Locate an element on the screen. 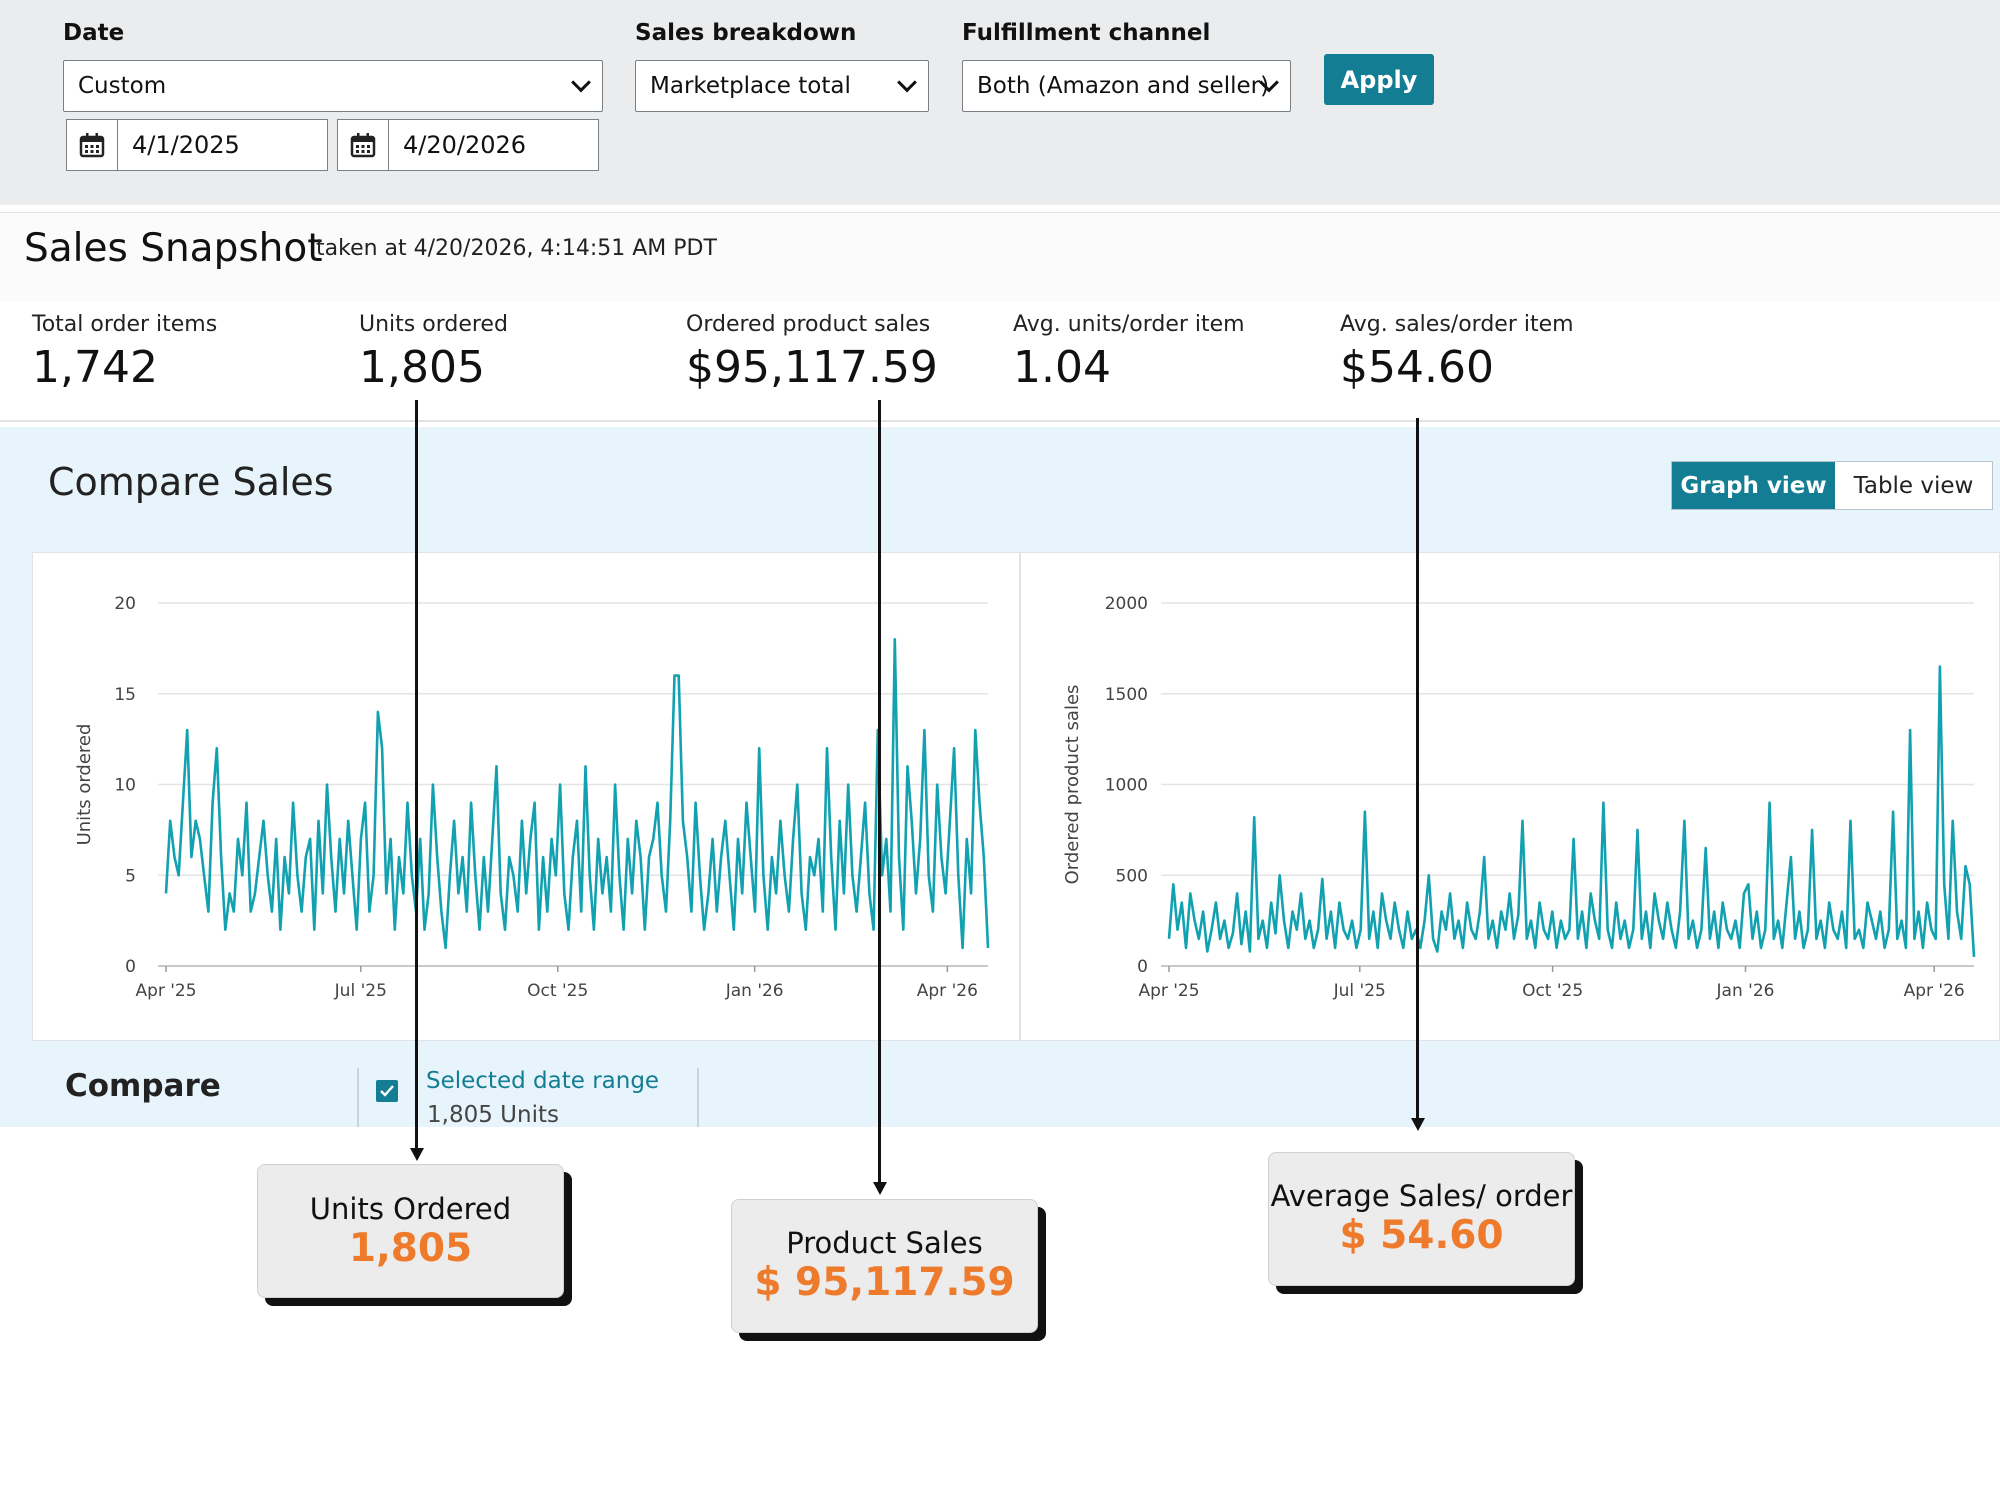  end-date-value: 4/20/2026 is located at coordinates (465, 145).